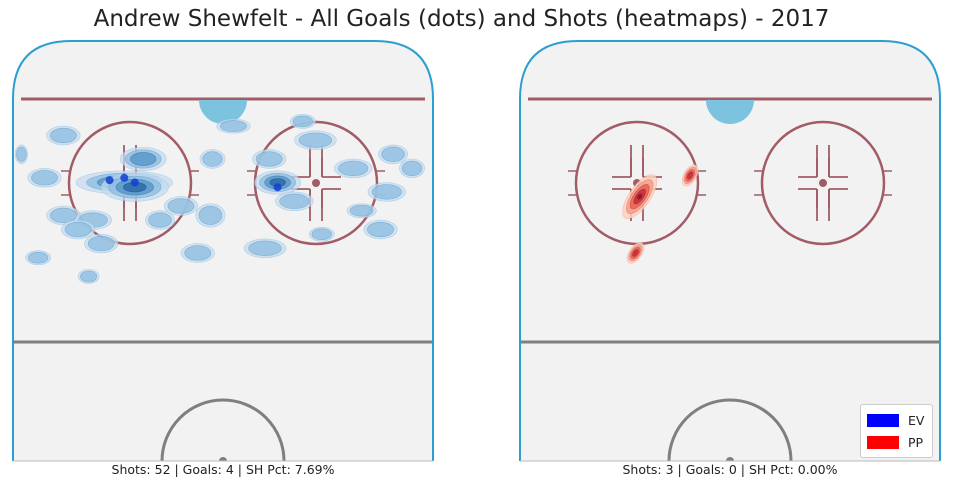 The image size is (953, 493). Describe the element at coordinates (730, 469) in the screenshot. I see `pp-shot-summary: Shots: 3 | Goals: 0 | SH Pct: 0.00%` at that location.